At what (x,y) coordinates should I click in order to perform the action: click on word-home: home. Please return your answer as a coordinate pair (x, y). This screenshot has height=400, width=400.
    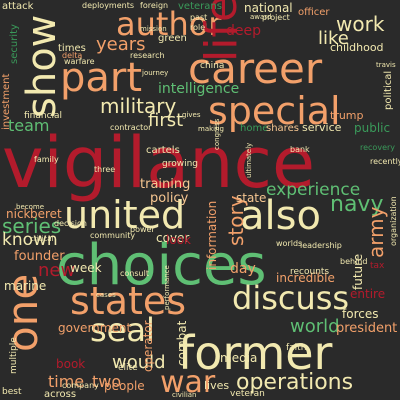
    Looking at the image, I should click on (254, 128).